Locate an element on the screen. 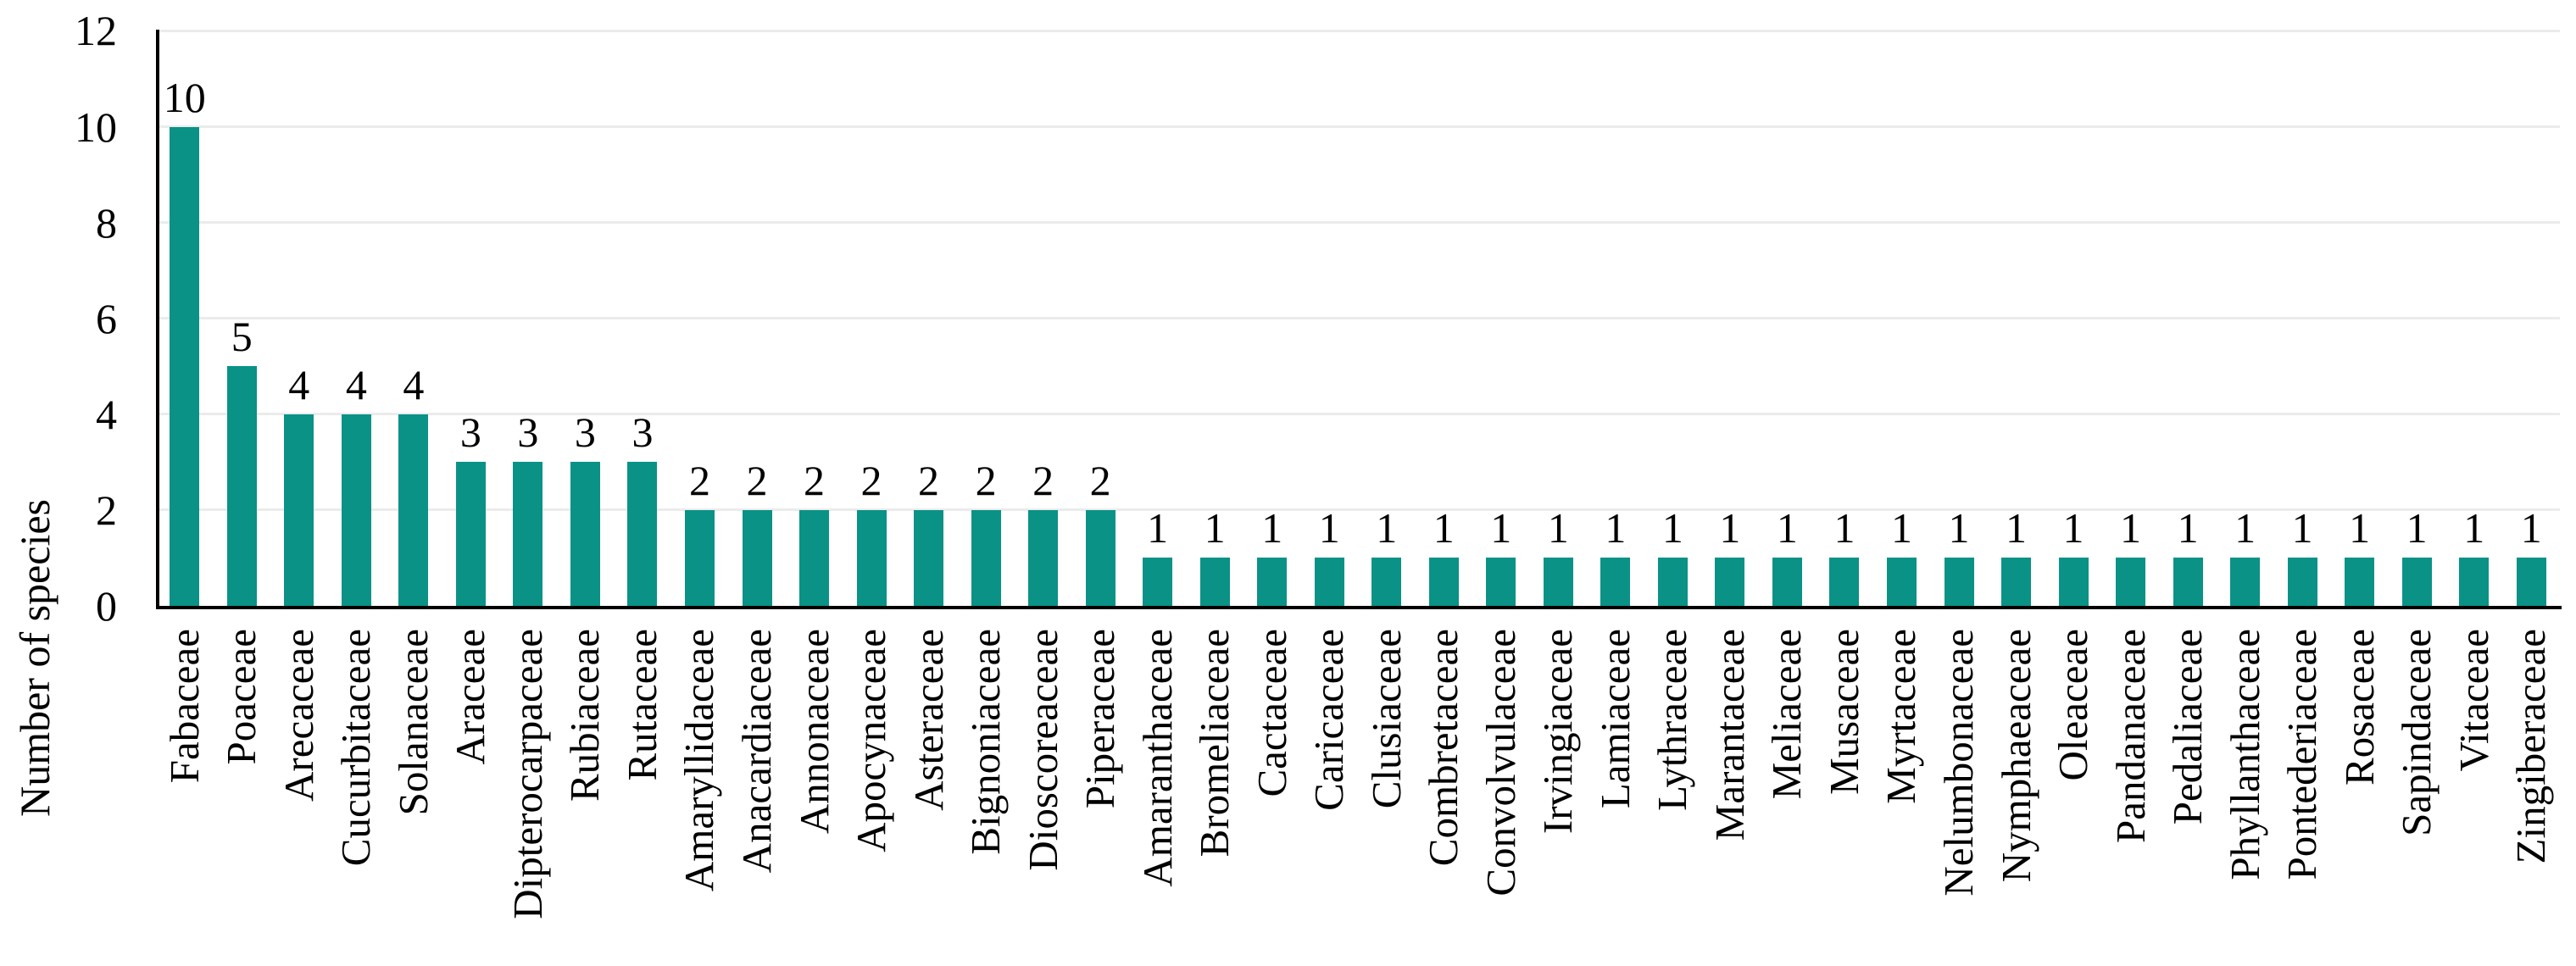 The height and width of the screenshot is (966, 2576). x-category-label: Arecaceae is located at coordinates (298, 715).